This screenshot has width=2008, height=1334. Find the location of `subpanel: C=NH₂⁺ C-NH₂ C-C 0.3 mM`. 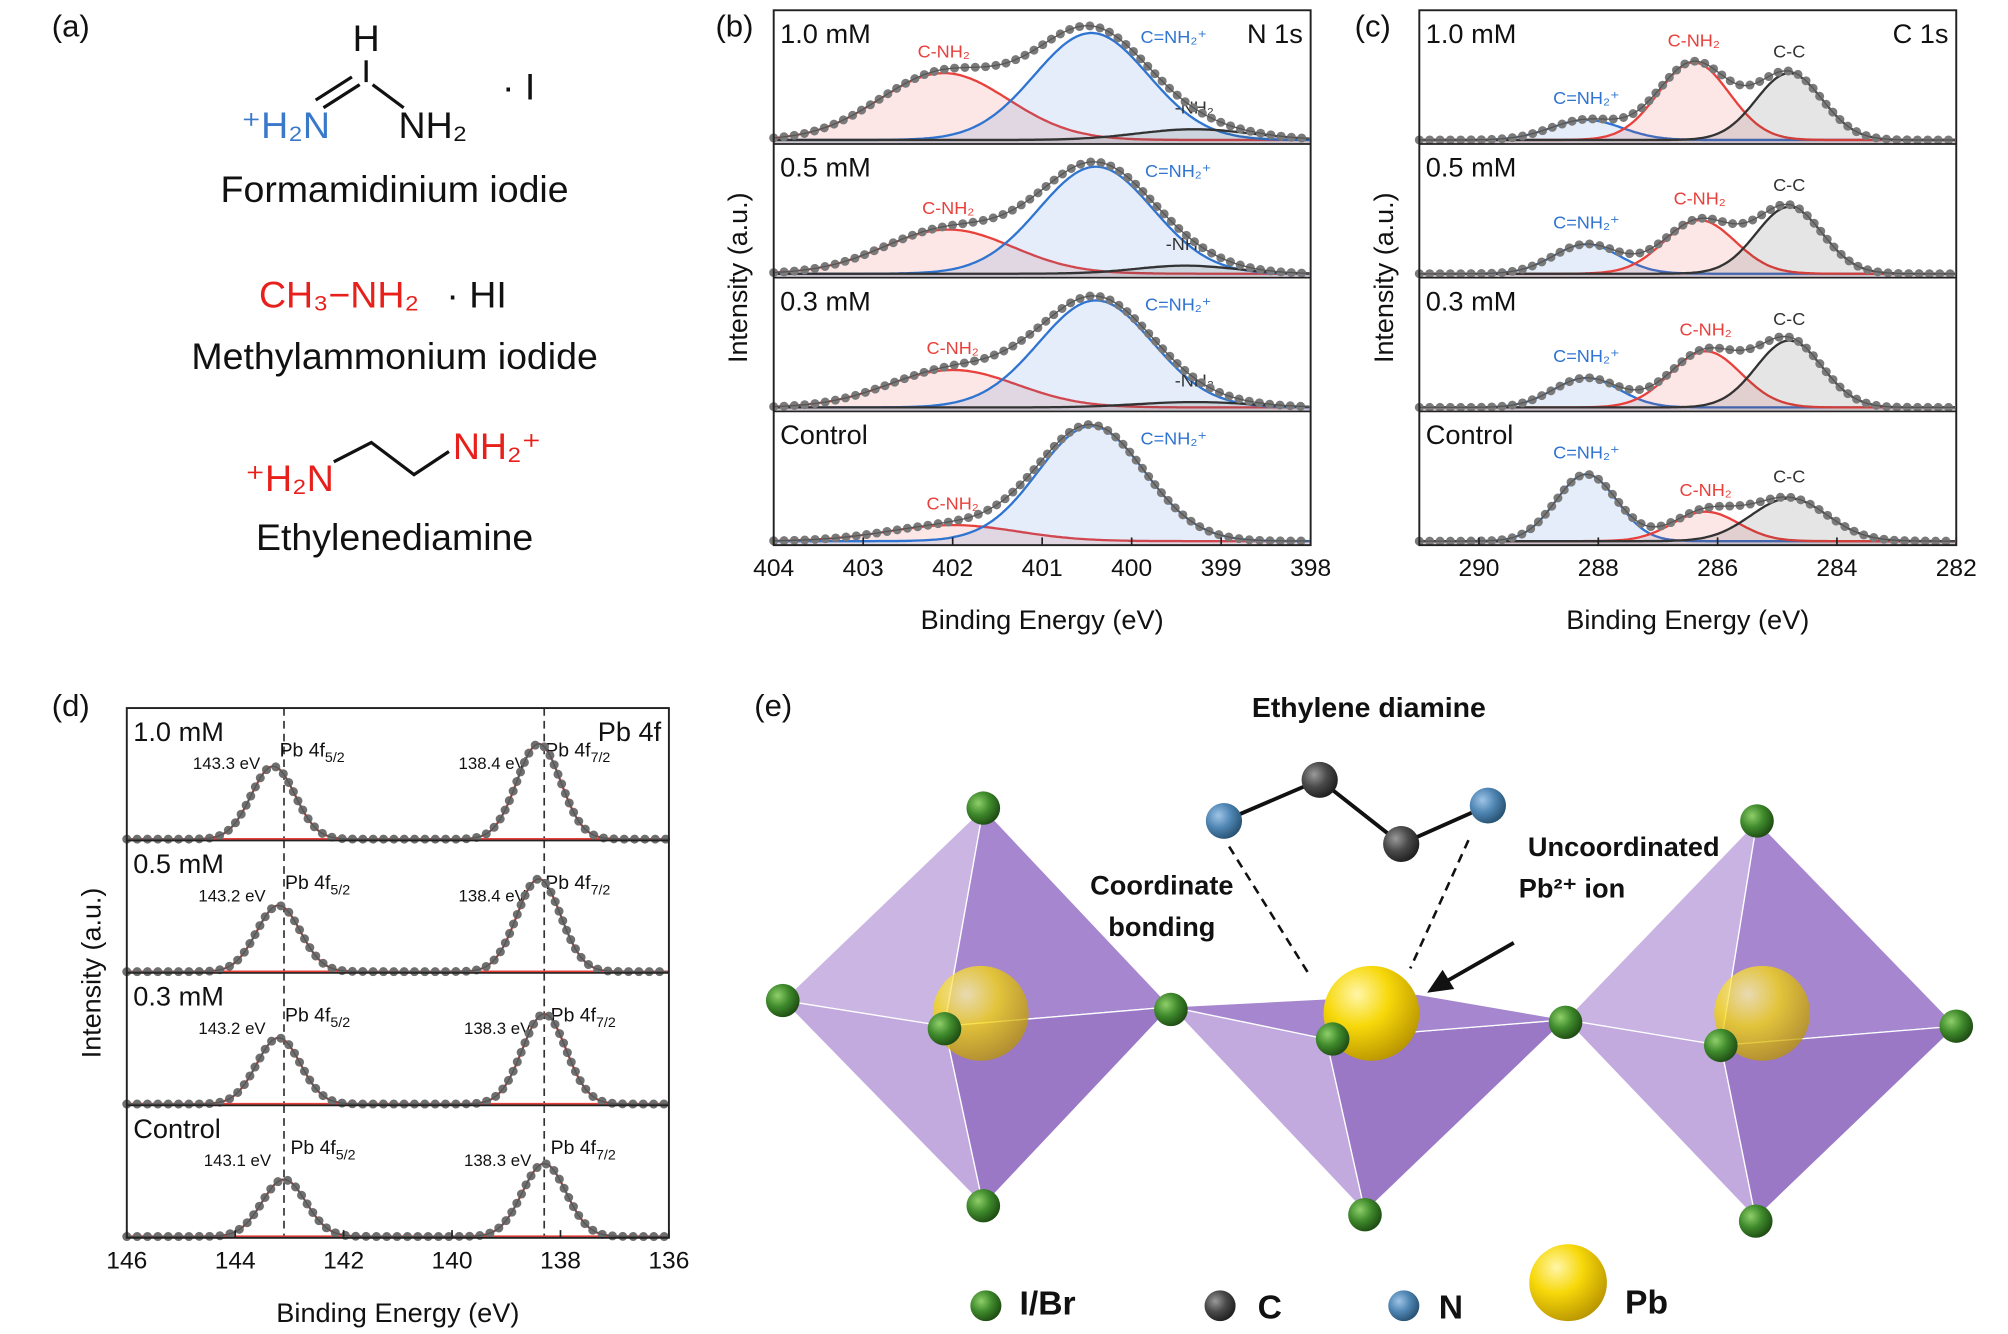

subpanel: C=NH₂⁺ C-NH₂ C-C 0.3 mM is located at coordinates (1687, 344).